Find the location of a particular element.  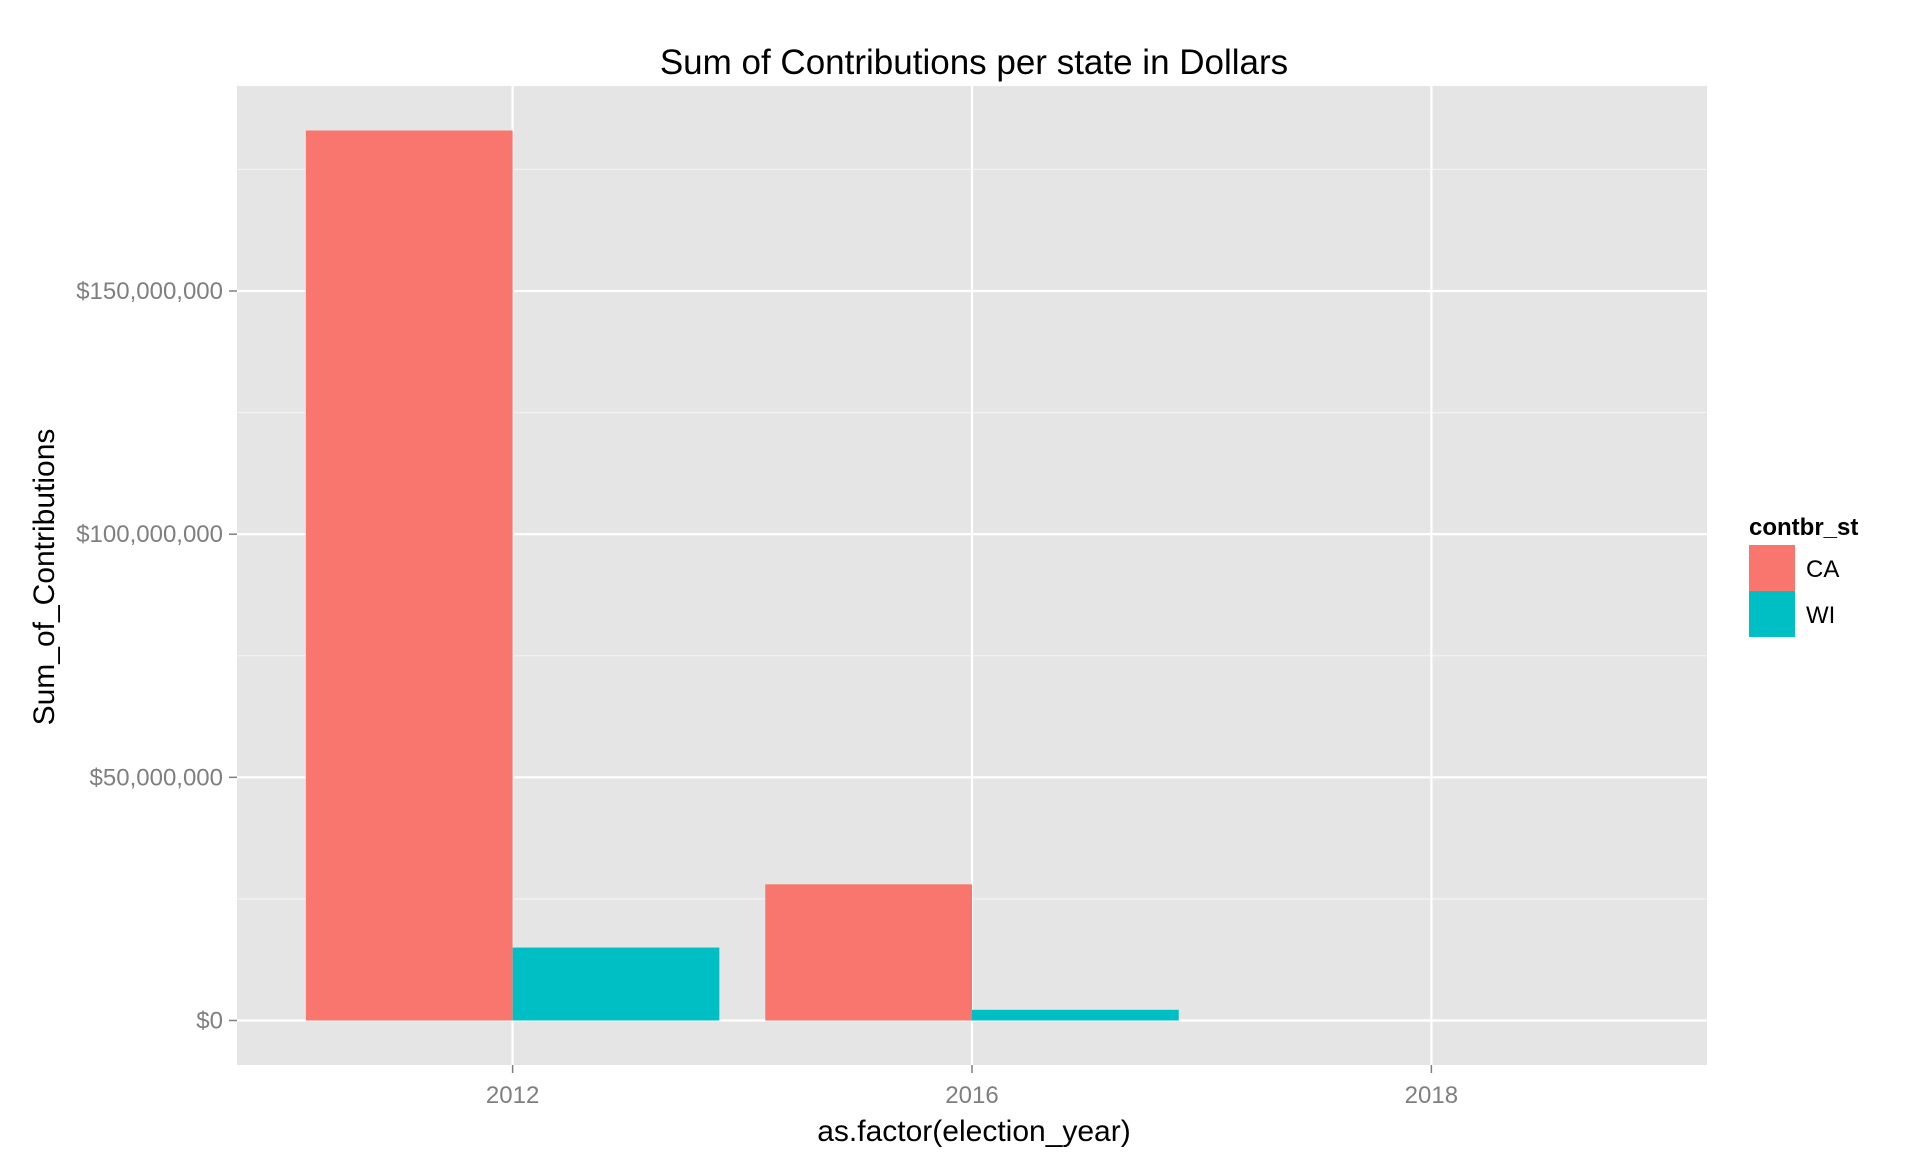

legend-label-wi: WI is located at coordinates (1820, 615).